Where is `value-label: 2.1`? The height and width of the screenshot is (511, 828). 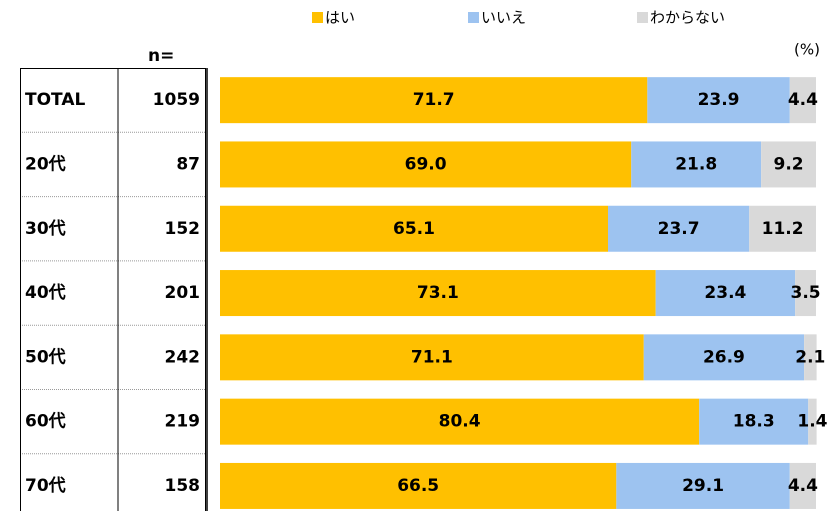
value-label: 2.1 is located at coordinates (810, 357).